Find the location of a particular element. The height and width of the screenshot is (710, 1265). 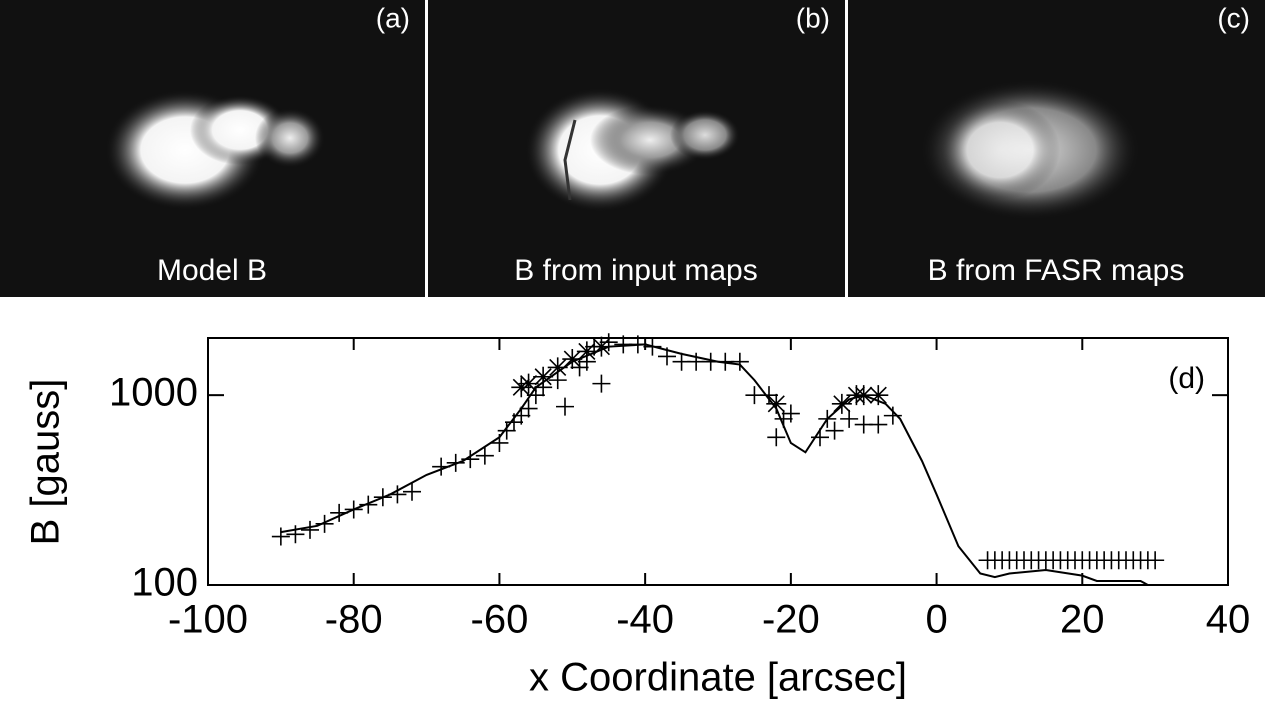

y-axis-label: B [gauss] is located at coordinates (46, 462).